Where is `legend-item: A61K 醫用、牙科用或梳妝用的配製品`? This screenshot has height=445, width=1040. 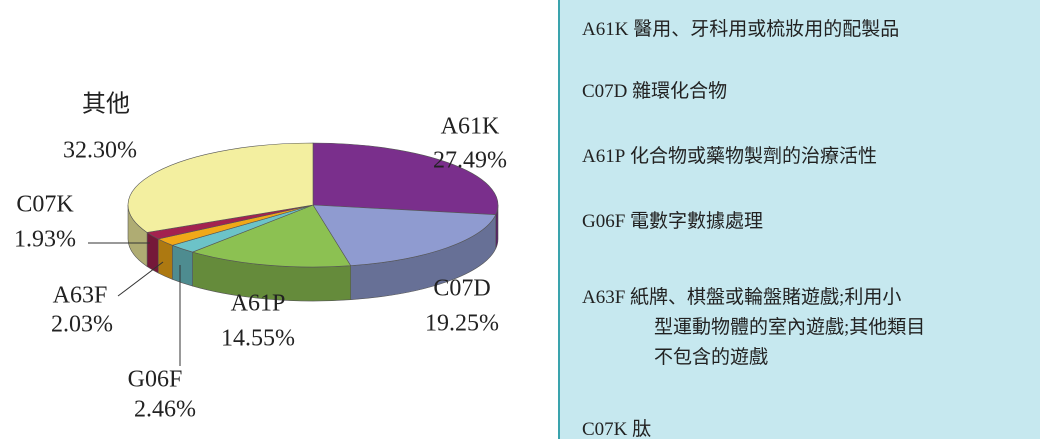
legend-item: A61K 醫用、牙科用或梳妝用的配製品 is located at coordinates (740, 30).